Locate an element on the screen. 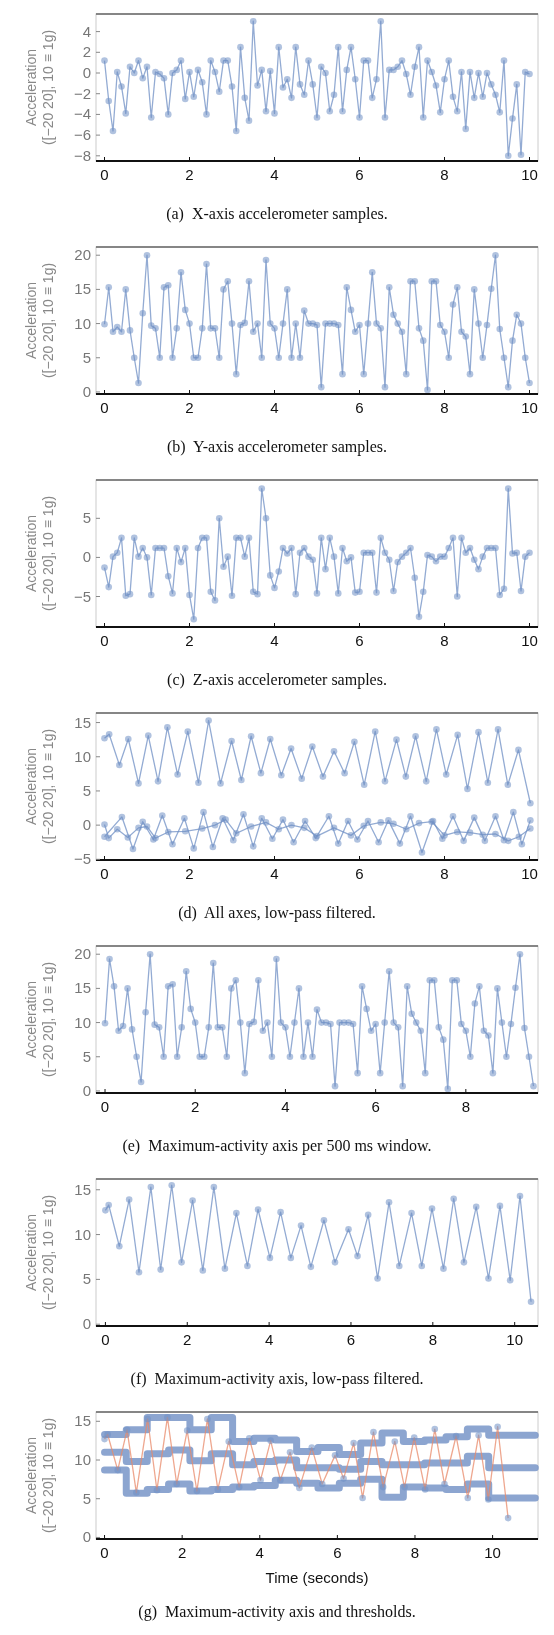  text: (b) Y-axis accelerometer samples. is located at coordinates (277, 447).